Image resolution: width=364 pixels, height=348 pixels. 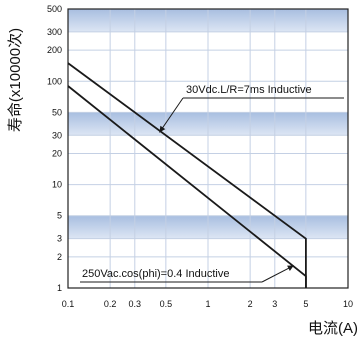 What do you see at coordinates (54, 81) in the screenshot?
I see `y-tick-label-8: 100` at bounding box center [54, 81].